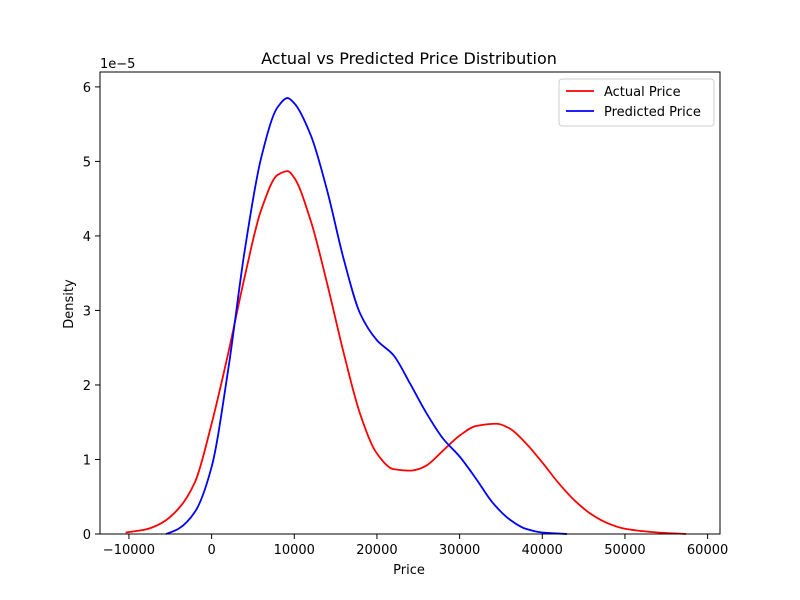  What do you see at coordinates (459, 550) in the screenshot?
I see `x-tick-label: 30000` at bounding box center [459, 550].